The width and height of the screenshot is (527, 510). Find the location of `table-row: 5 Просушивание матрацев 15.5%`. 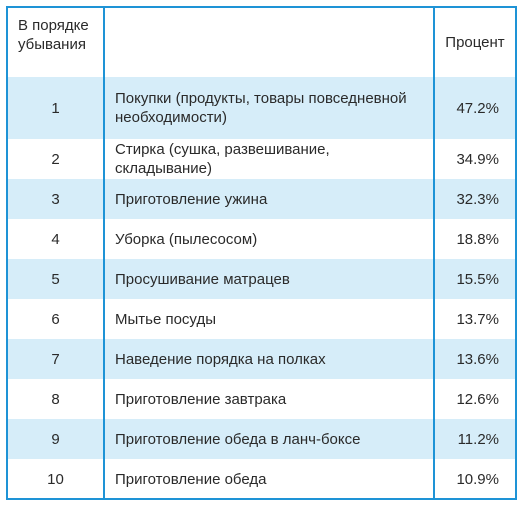

table-row: 5 Просушивание матрацев 15.5% is located at coordinates (261, 279).